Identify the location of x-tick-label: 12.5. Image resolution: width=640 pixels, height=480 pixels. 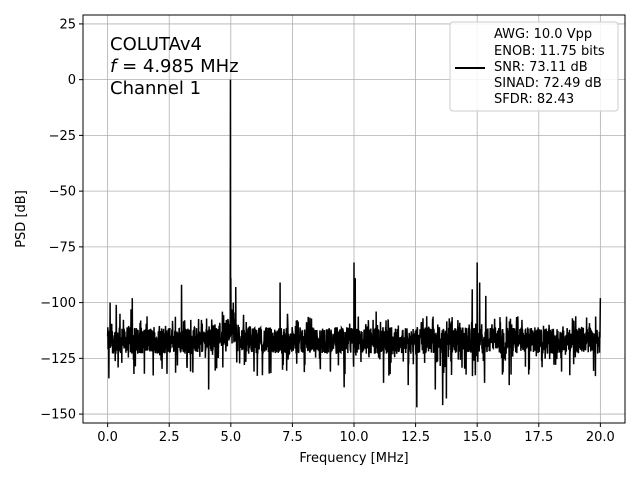
(415, 437).